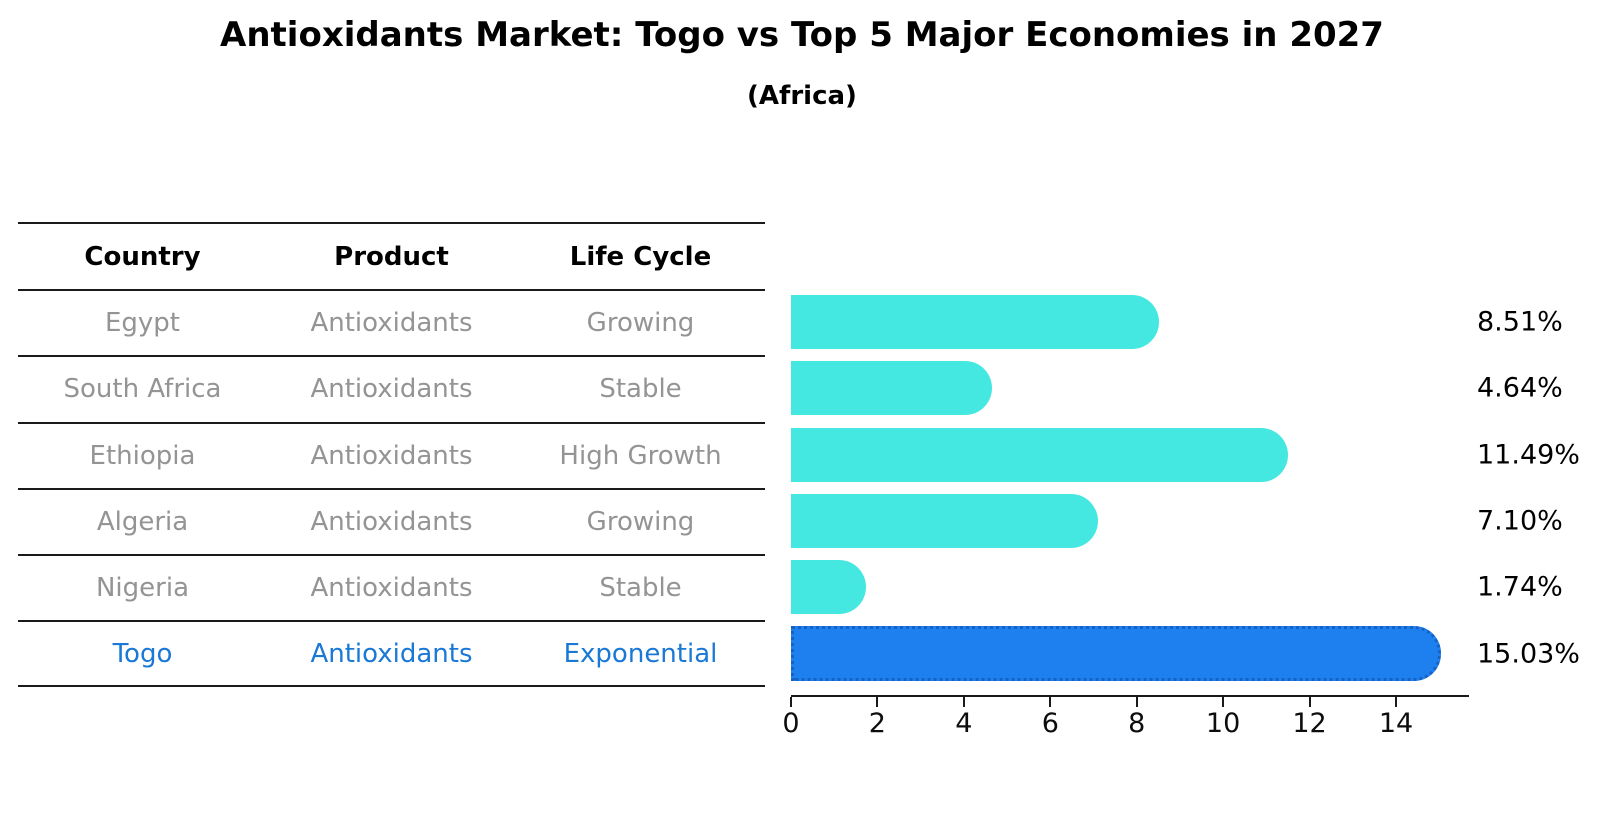  I want to click on bar-south-africa, so click(891, 388).